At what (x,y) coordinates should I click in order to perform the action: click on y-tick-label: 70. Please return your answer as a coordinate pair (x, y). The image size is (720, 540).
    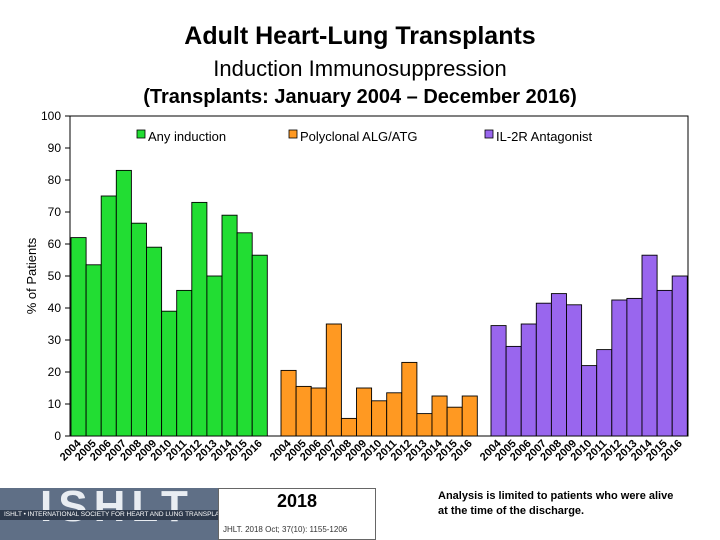
    Looking at the image, I should click on (55, 212).